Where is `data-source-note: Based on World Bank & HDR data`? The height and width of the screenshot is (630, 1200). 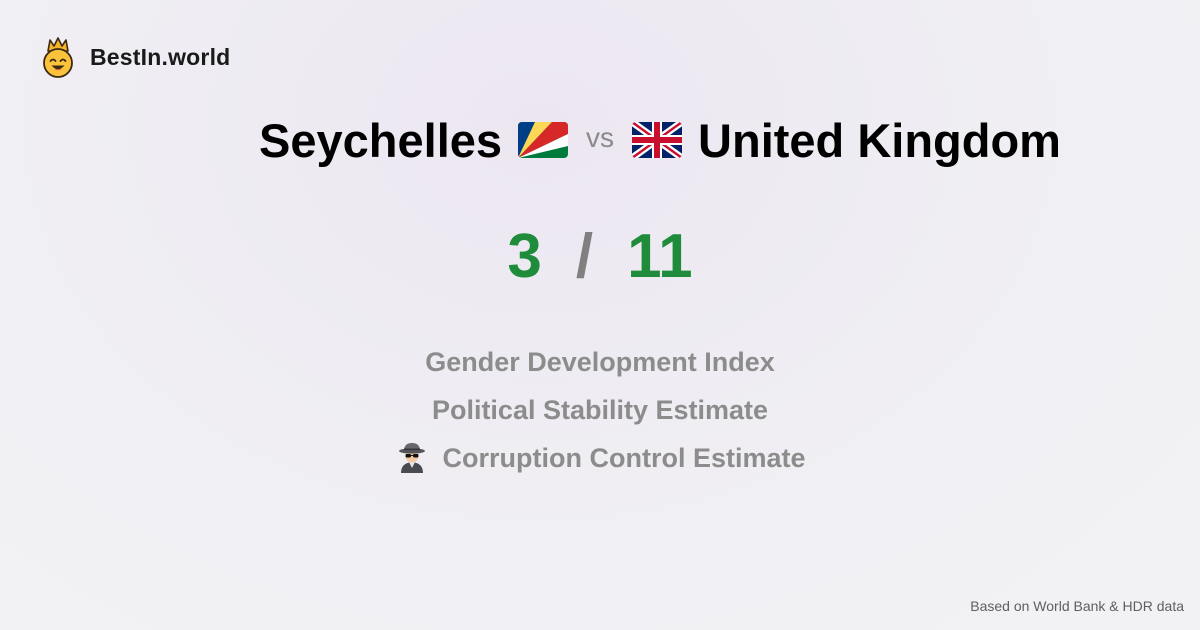
data-source-note: Based on World Bank & HDR data is located at coordinates (1077, 606).